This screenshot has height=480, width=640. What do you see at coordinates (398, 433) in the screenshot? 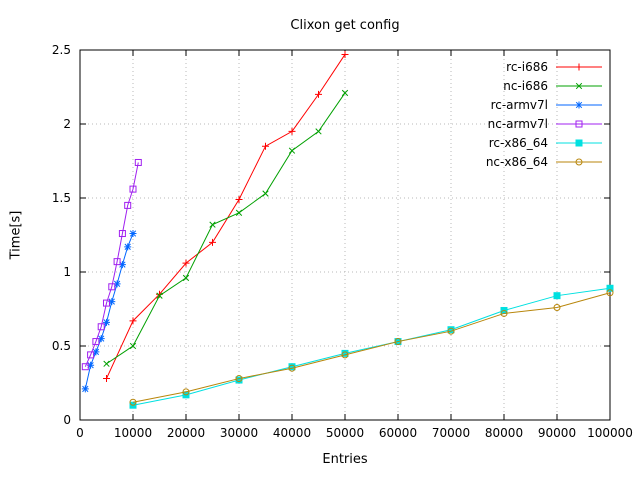
I see `x-tick-label: 60000` at bounding box center [398, 433].